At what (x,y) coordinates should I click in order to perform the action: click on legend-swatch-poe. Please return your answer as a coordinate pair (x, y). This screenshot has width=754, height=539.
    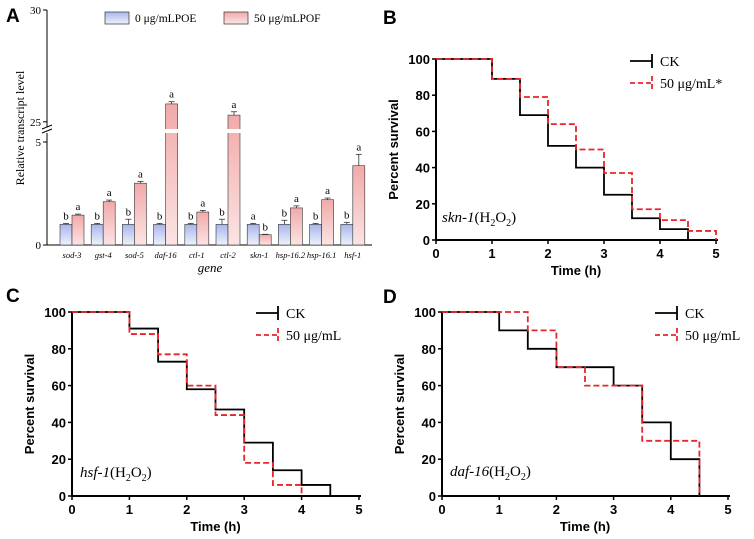
    Looking at the image, I should click on (117, 18).